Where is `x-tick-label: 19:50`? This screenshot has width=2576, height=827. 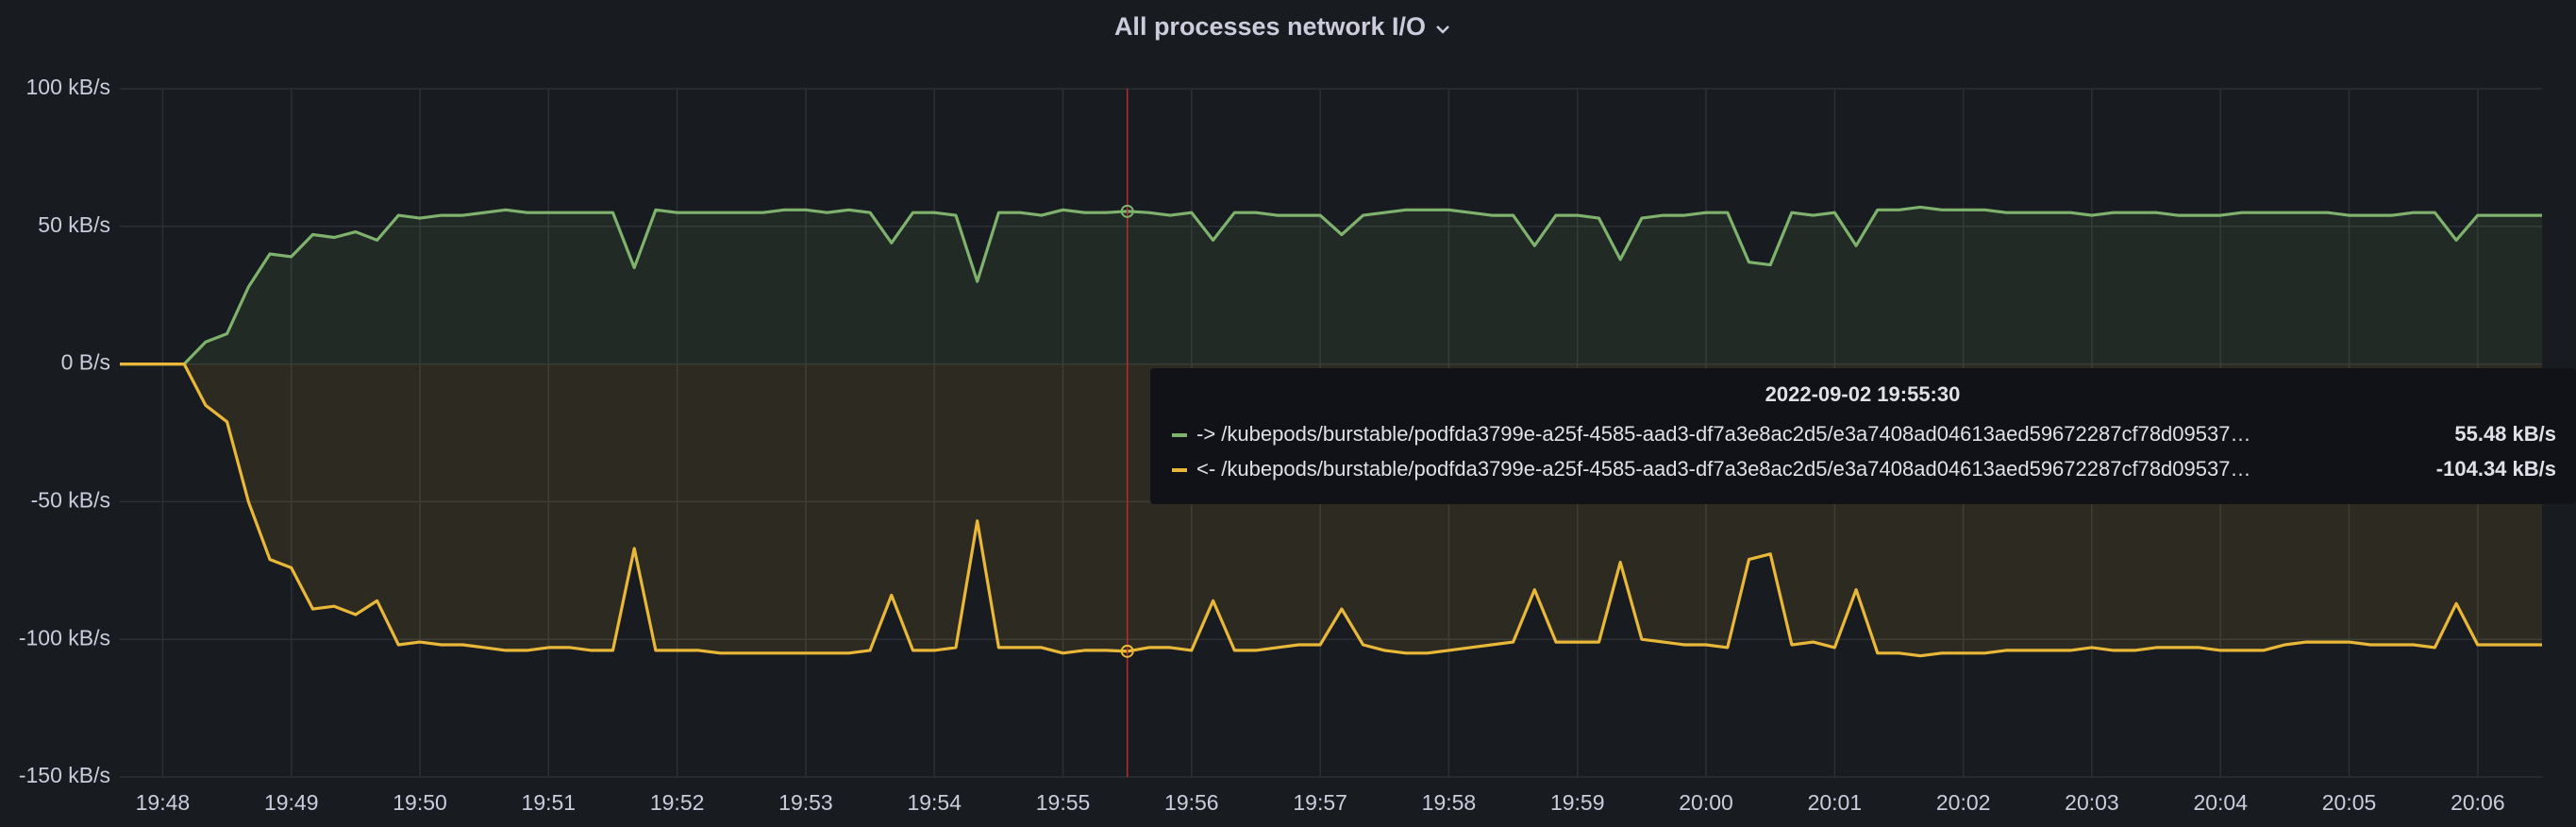 x-tick-label: 19:50 is located at coordinates (420, 802).